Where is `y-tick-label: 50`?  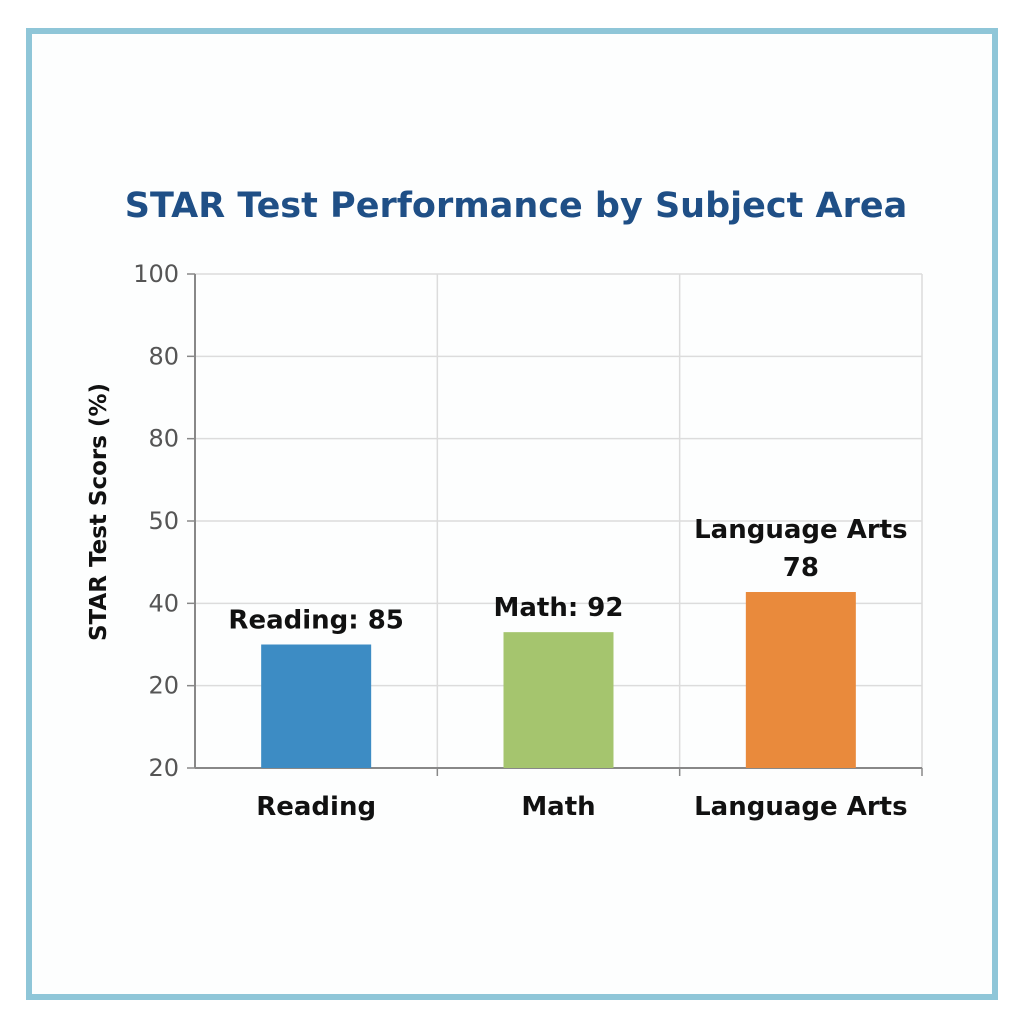 y-tick-label: 50 is located at coordinates (163, 521).